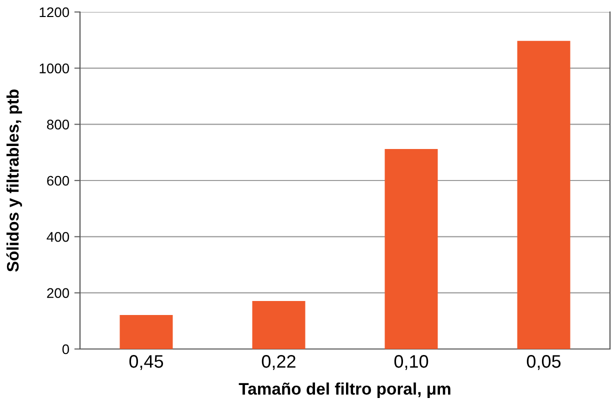 Image resolution: width=613 pixels, height=402 pixels. Describe the element at coordinates (58, 237) in the screenshot. I see `y-tick-label: 400` at that location.